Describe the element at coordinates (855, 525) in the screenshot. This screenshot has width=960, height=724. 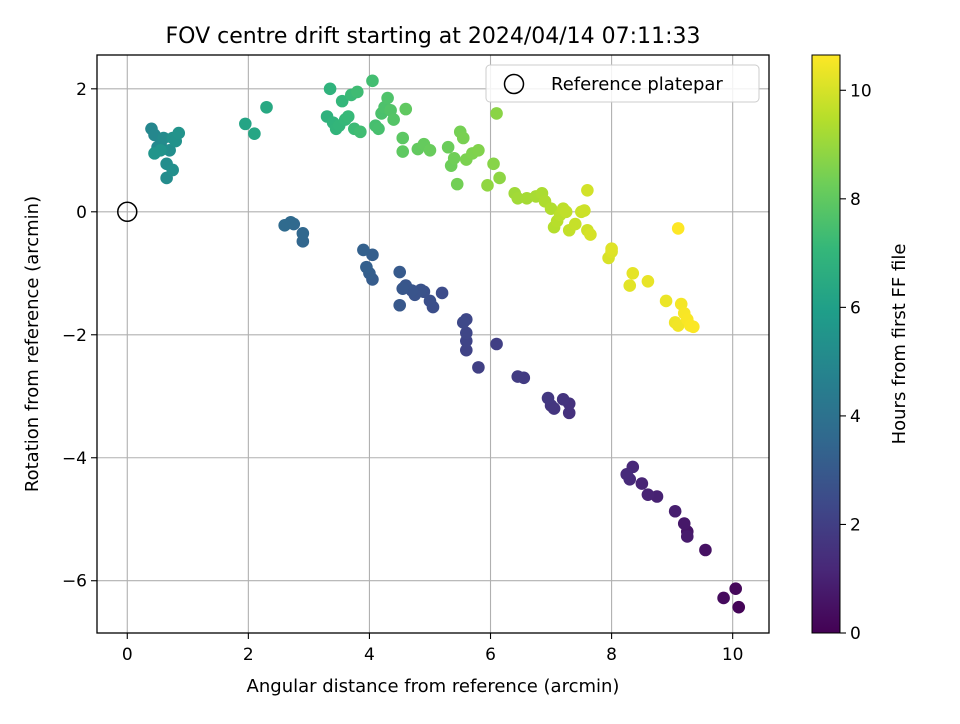
I see `colorbar-tick-label: 2` at that location.